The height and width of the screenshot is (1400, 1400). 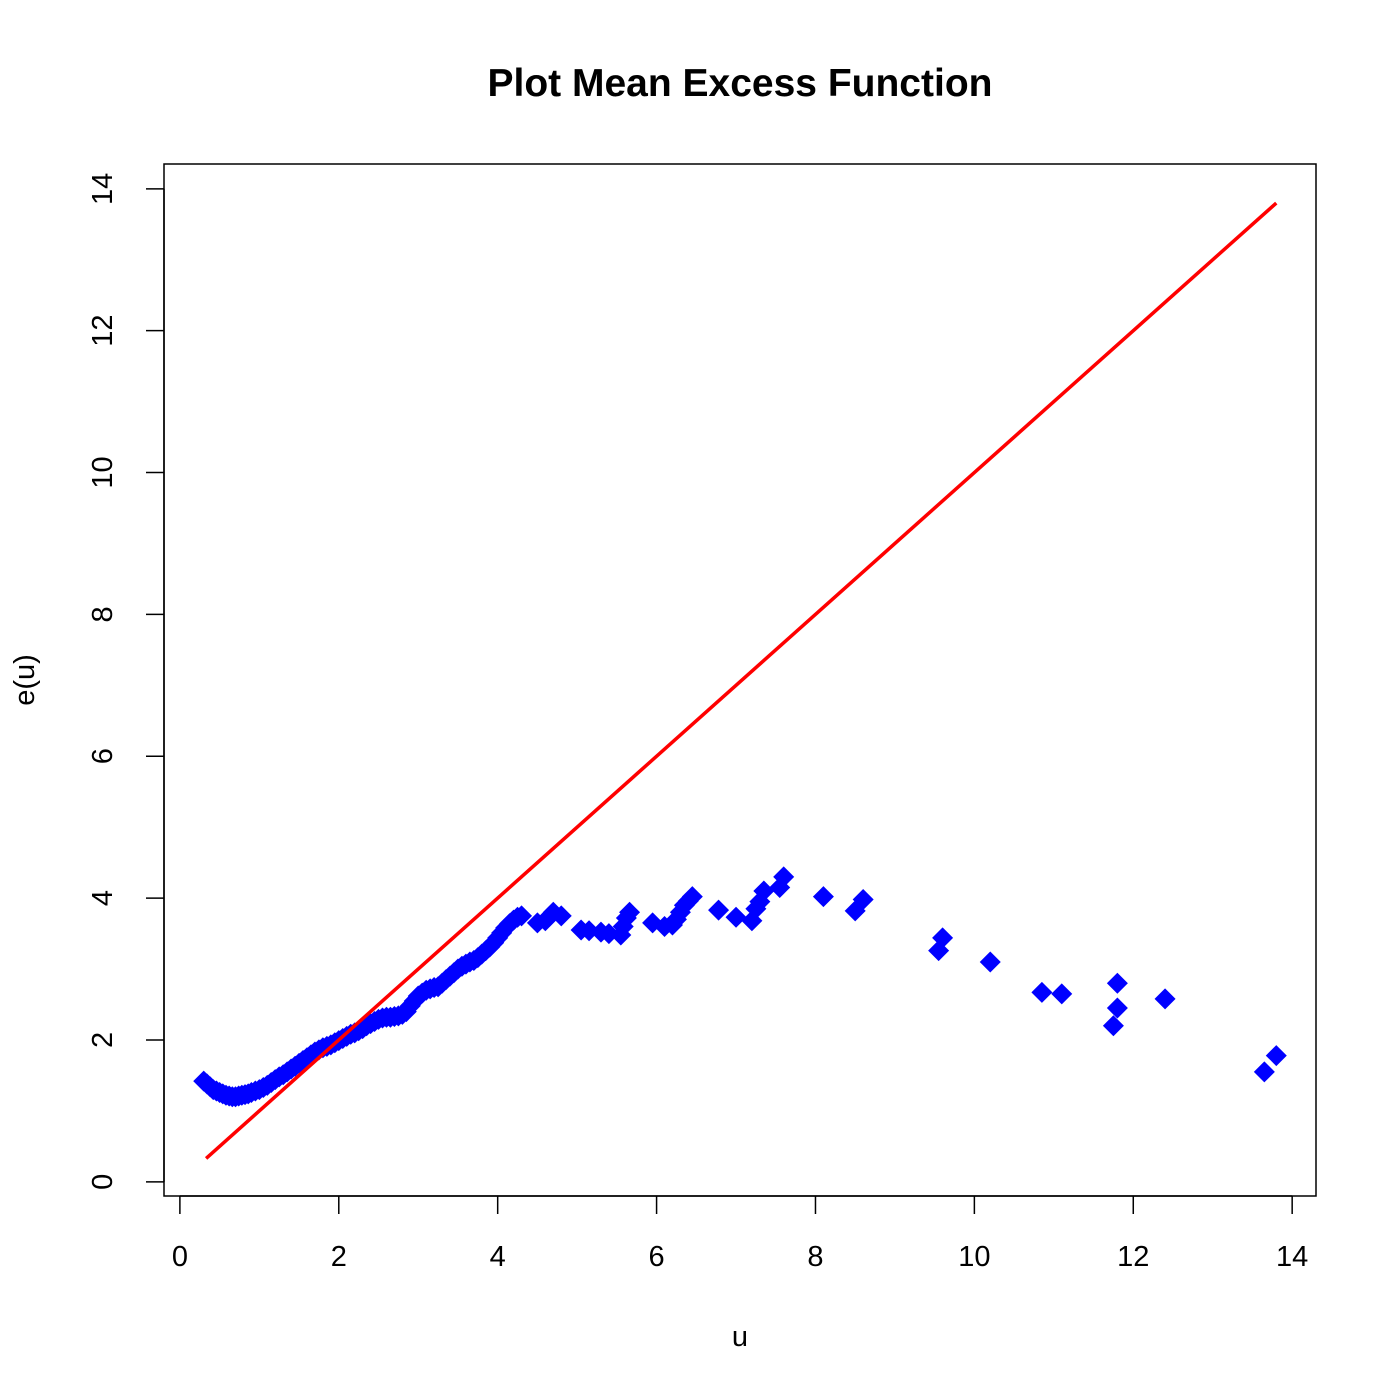 What do you see at coordinates (657, 1257) in the screenshot?
I see `x-tick-label: 6` at bounding box center [657, 1257].